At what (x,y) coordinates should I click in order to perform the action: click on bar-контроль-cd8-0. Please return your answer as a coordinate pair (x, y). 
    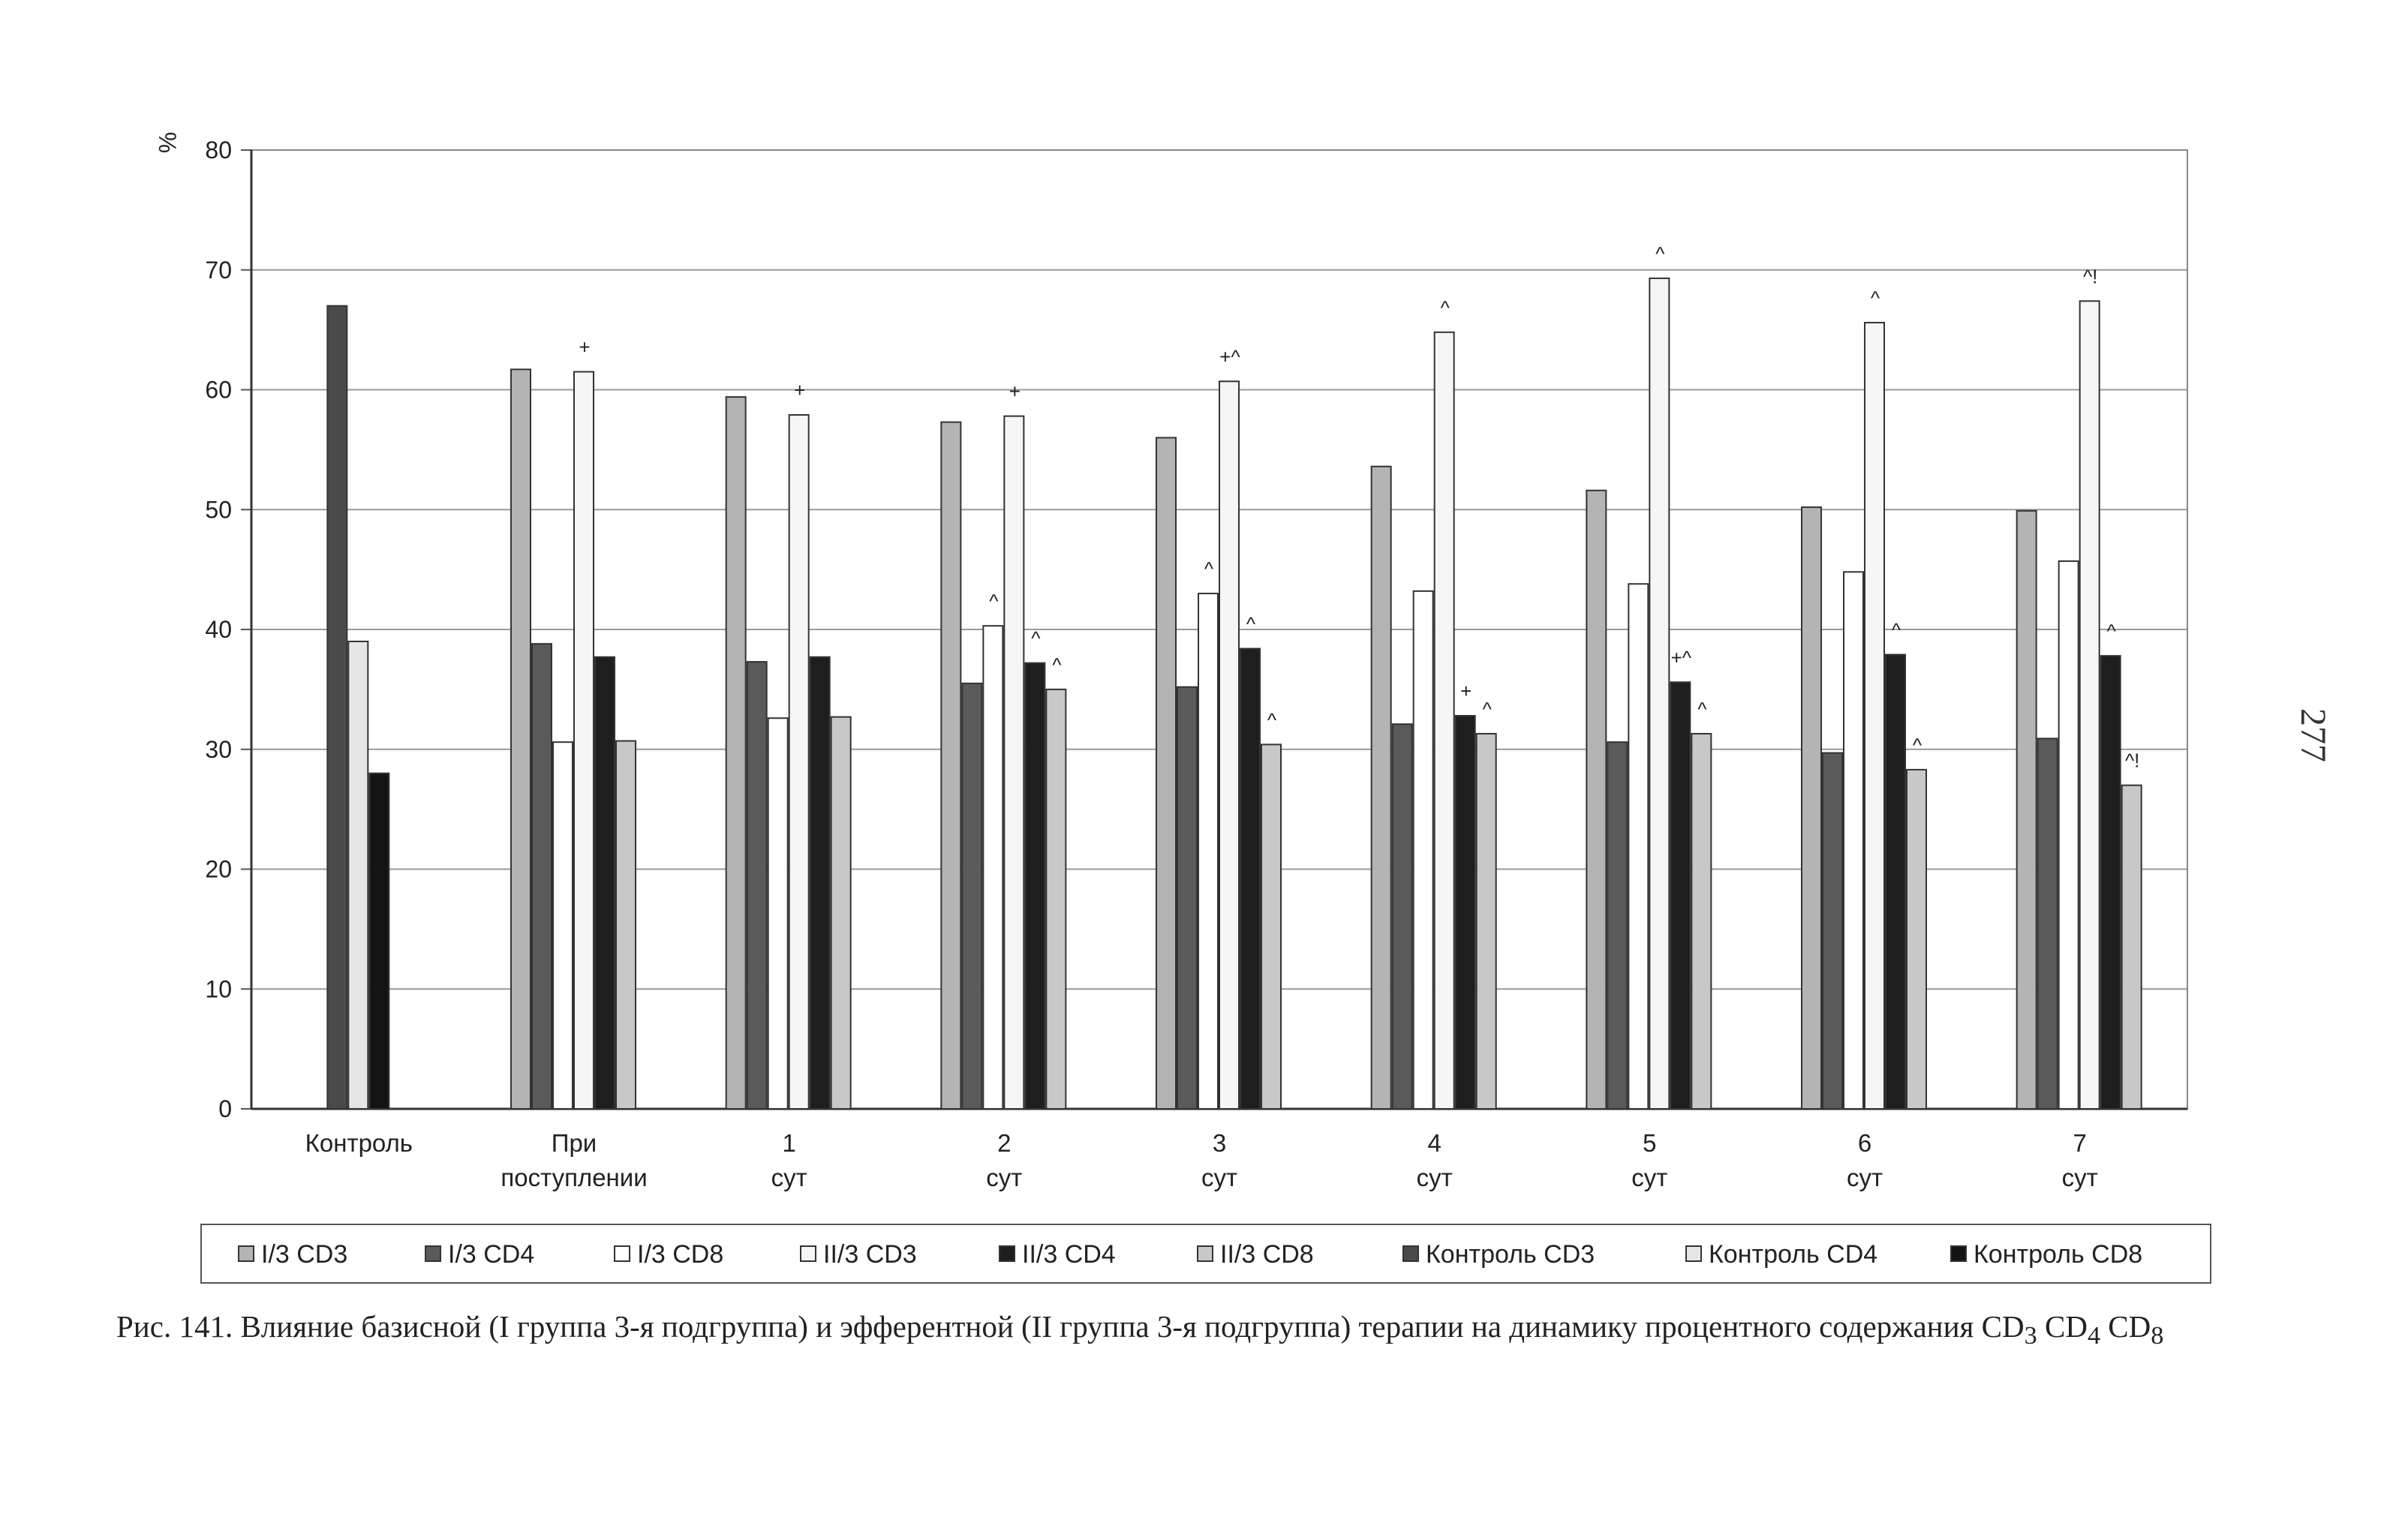
    Looking at the image, I should click on (379, 941).